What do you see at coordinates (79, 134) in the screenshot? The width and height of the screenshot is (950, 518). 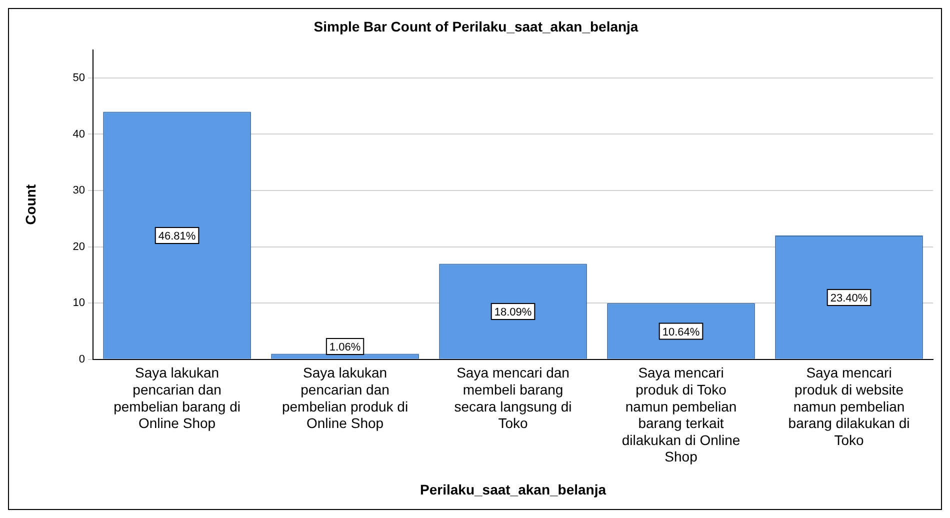 I see `y-tick-label: 40` at bounding box center [79, 134].